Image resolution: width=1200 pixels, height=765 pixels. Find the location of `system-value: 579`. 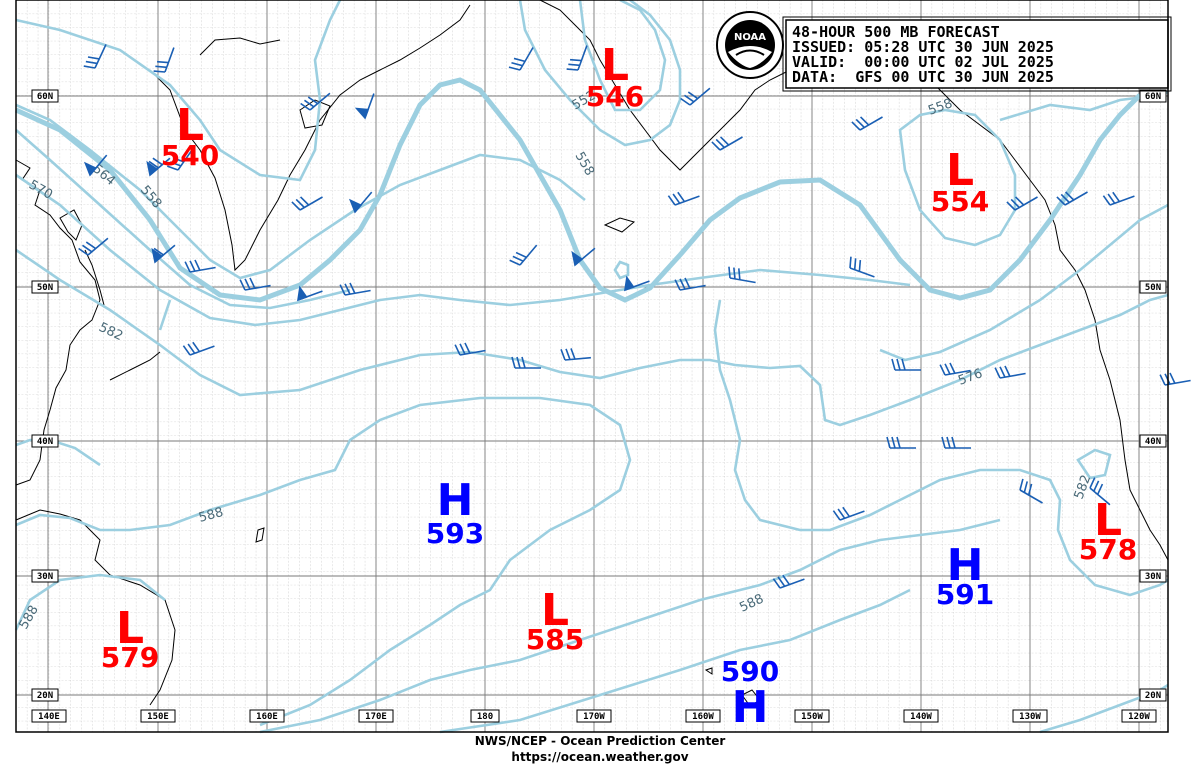

system-value: 579 is located at coordinates (130, 657).